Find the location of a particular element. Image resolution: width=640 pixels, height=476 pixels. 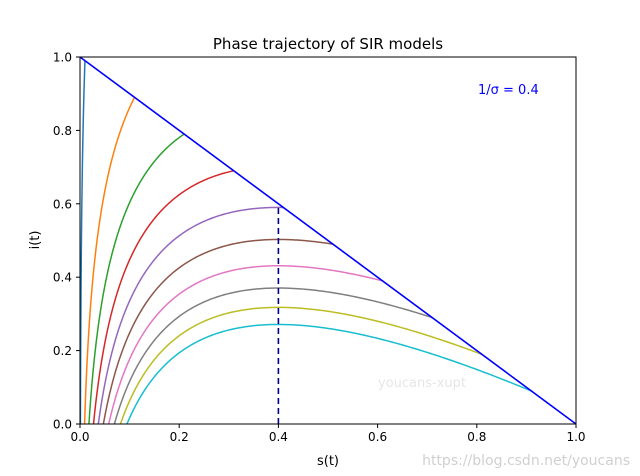

x-tick-label: 0.6 is located at coordinates (377, 437).